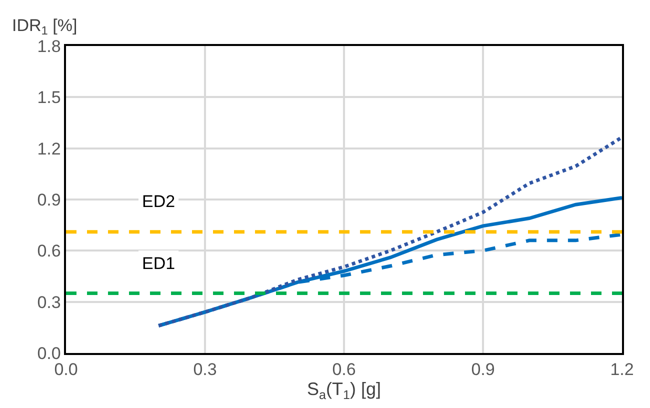 This screenshot has height=408, width=650. I want to click on y-tick-label: 1.8, so click(49, 46).